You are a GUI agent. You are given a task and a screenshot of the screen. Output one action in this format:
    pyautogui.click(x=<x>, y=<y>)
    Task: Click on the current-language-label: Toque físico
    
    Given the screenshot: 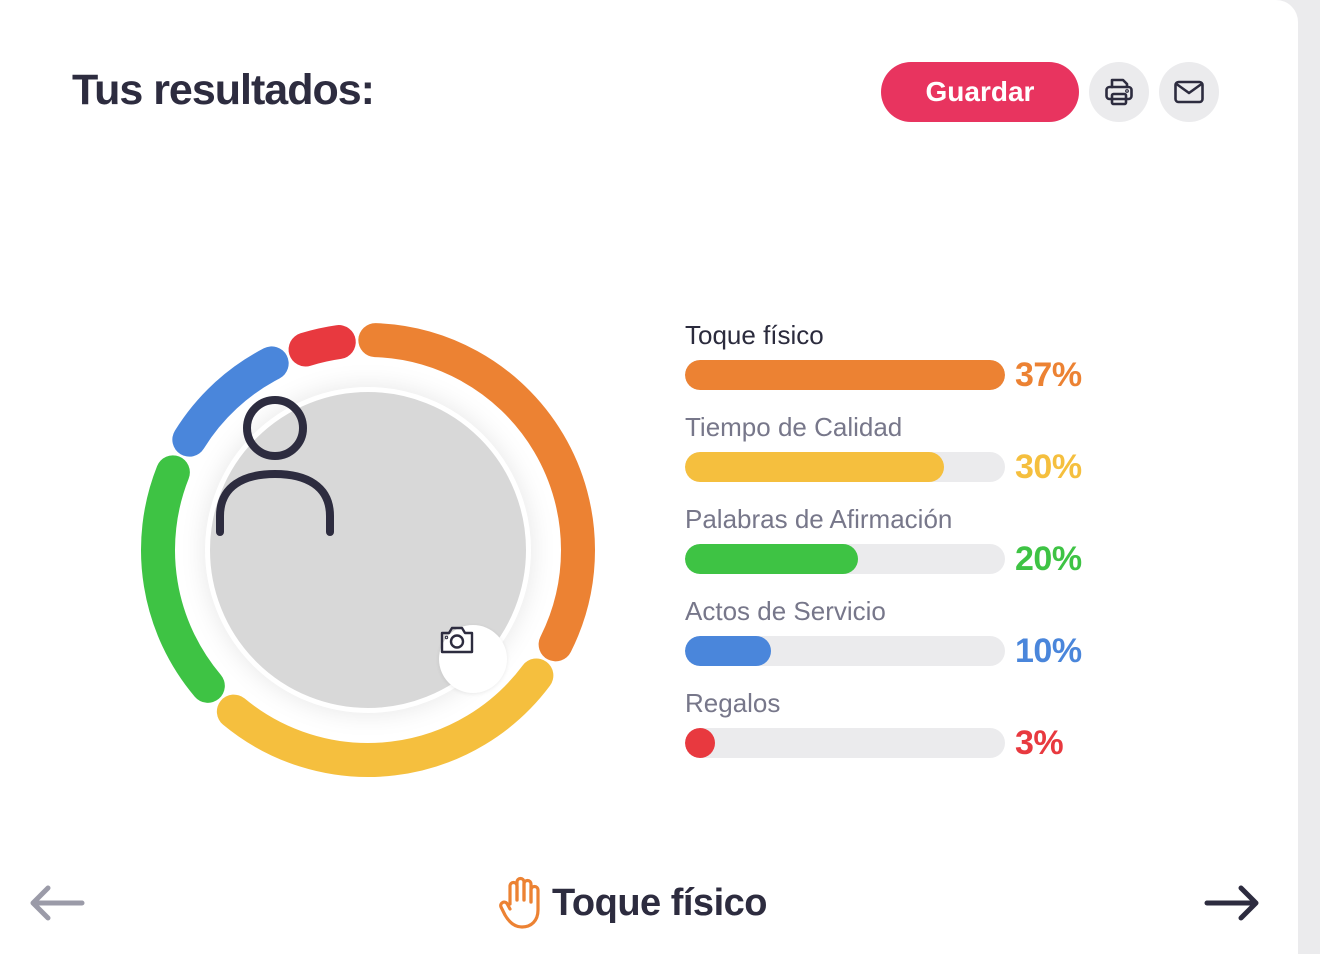 What is the action you would take?
    pyautogui.click(x=632, y=903)
    